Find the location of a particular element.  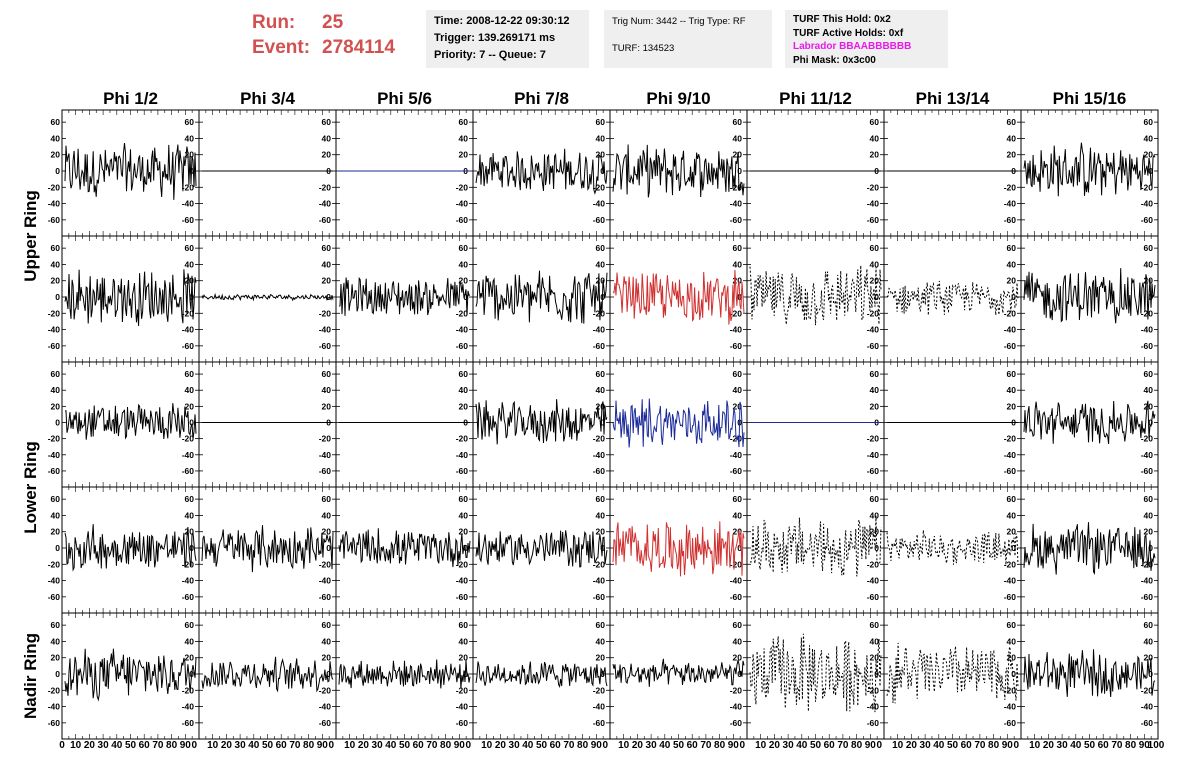

row-label: Nadir Ring is located at coordinates (30, 676).